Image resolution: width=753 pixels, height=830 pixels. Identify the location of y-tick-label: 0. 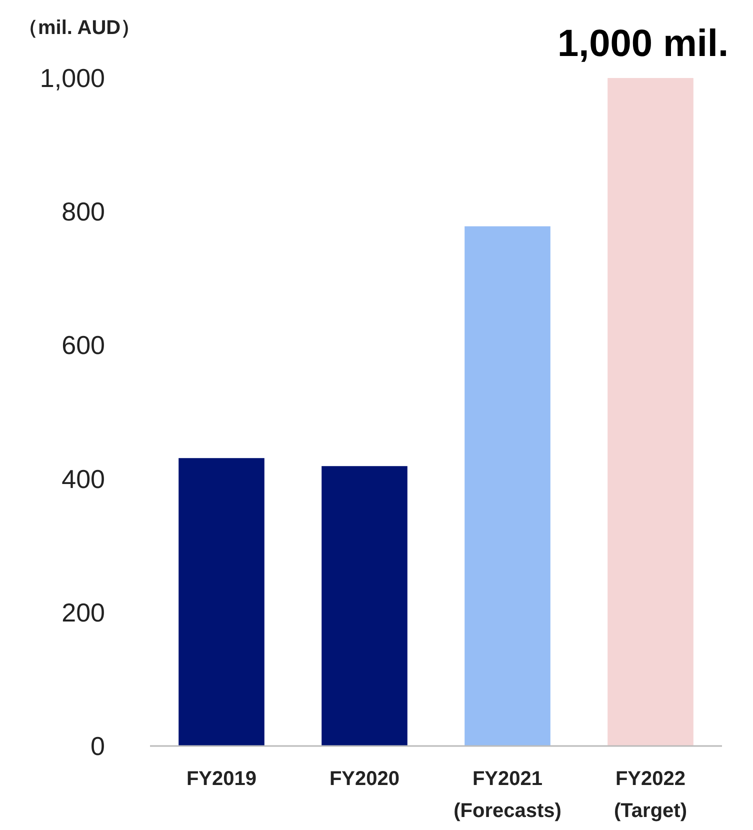
(97, 746).